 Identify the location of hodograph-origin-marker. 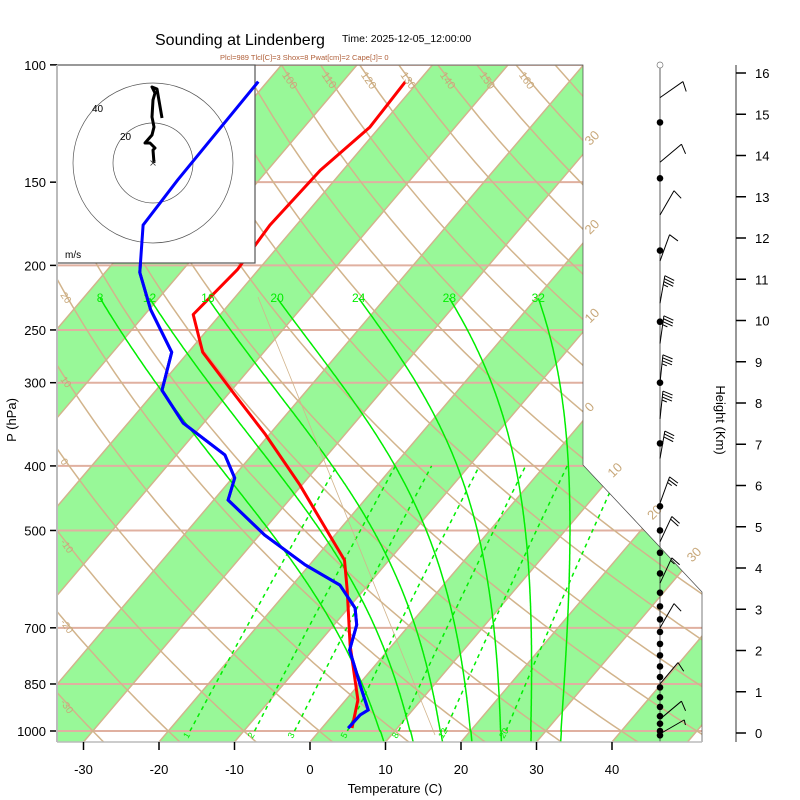
(153, 163).